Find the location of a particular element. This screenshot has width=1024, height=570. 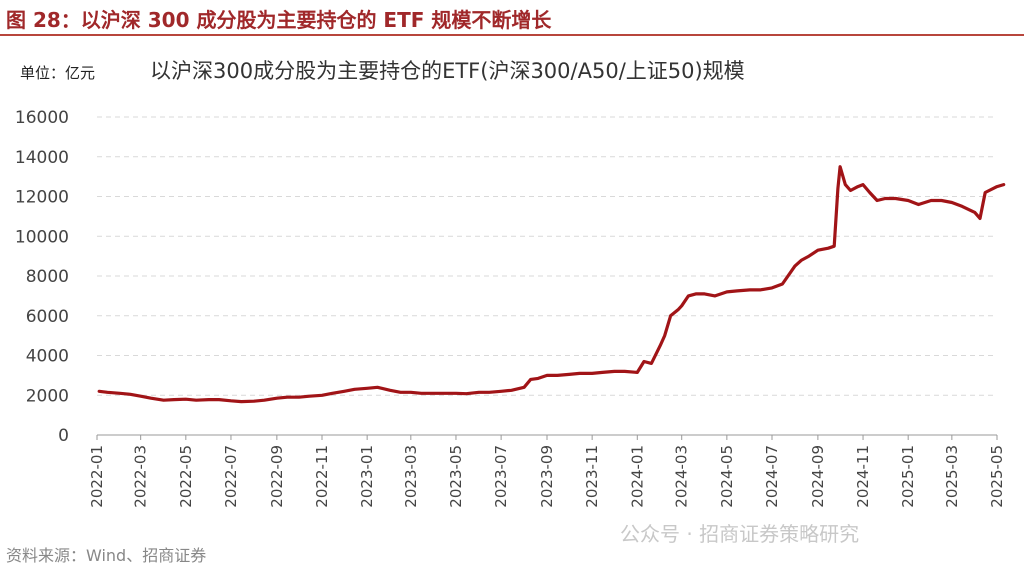

title-divider is located at coordinates (512, 35).